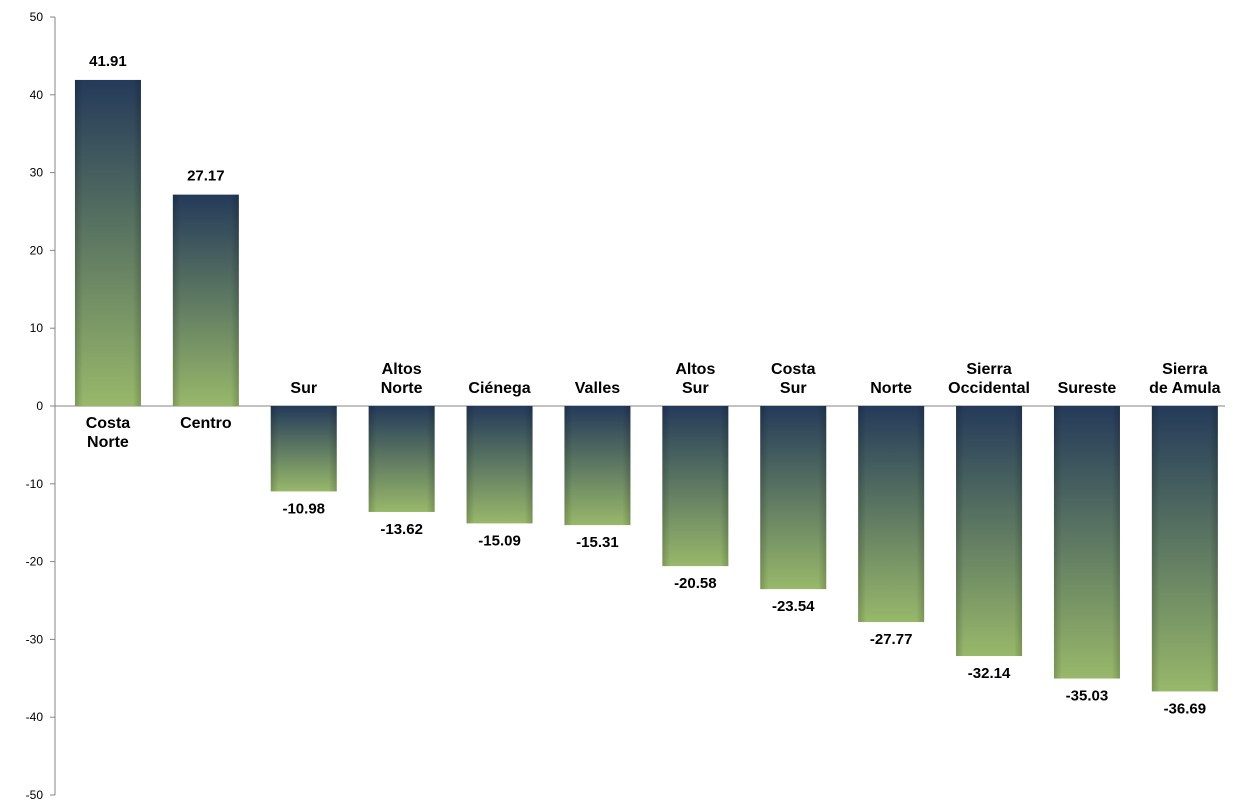 The image size is (1233, 804). Describe the element at coordinates (37, 173) in the screenshot. I see `y-tick-label: 30` at that location.